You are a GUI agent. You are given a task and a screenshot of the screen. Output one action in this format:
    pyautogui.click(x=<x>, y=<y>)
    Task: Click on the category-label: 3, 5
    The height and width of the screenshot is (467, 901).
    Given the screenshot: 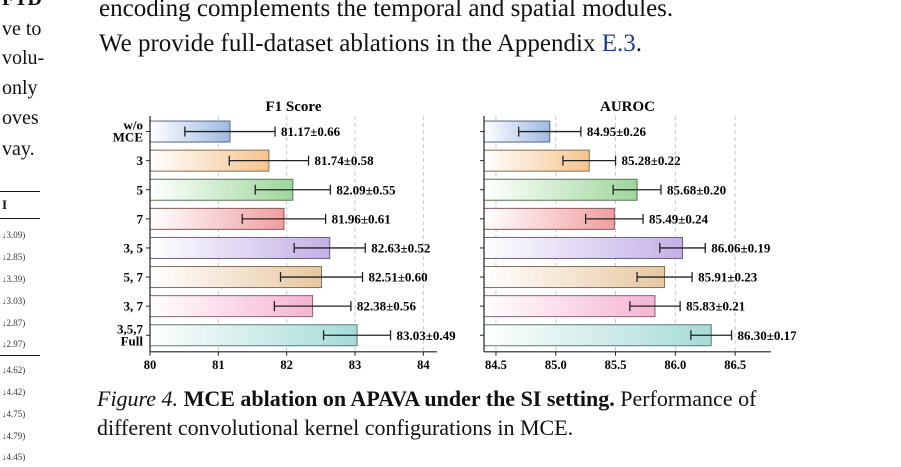 What is the action you would take?
    pyautogui.click(x=134, y=247)
    